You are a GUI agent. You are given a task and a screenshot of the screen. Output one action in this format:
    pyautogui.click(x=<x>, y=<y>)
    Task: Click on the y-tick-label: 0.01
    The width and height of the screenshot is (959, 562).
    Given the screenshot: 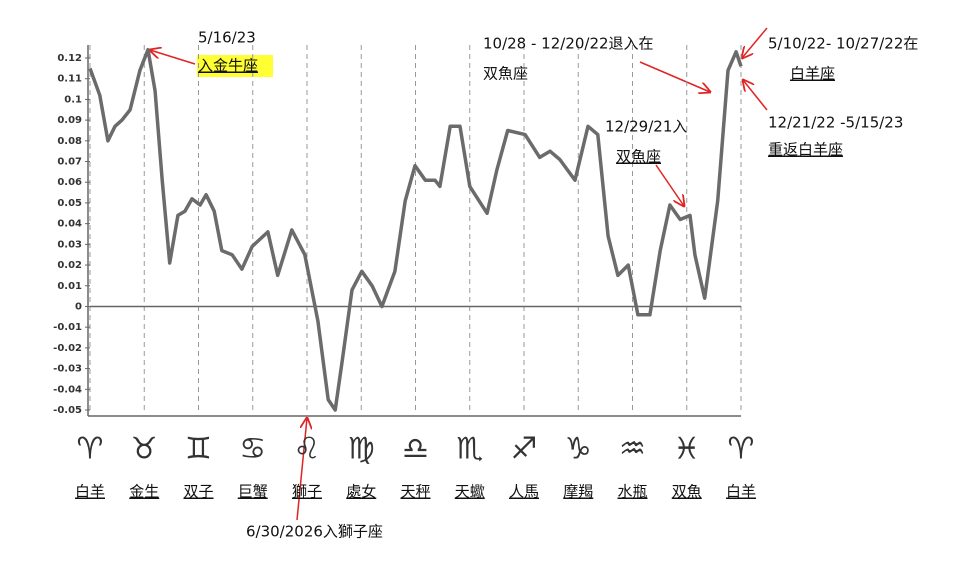 What is the action you would take?
    pyautogui.click(x=69, y=286)
    